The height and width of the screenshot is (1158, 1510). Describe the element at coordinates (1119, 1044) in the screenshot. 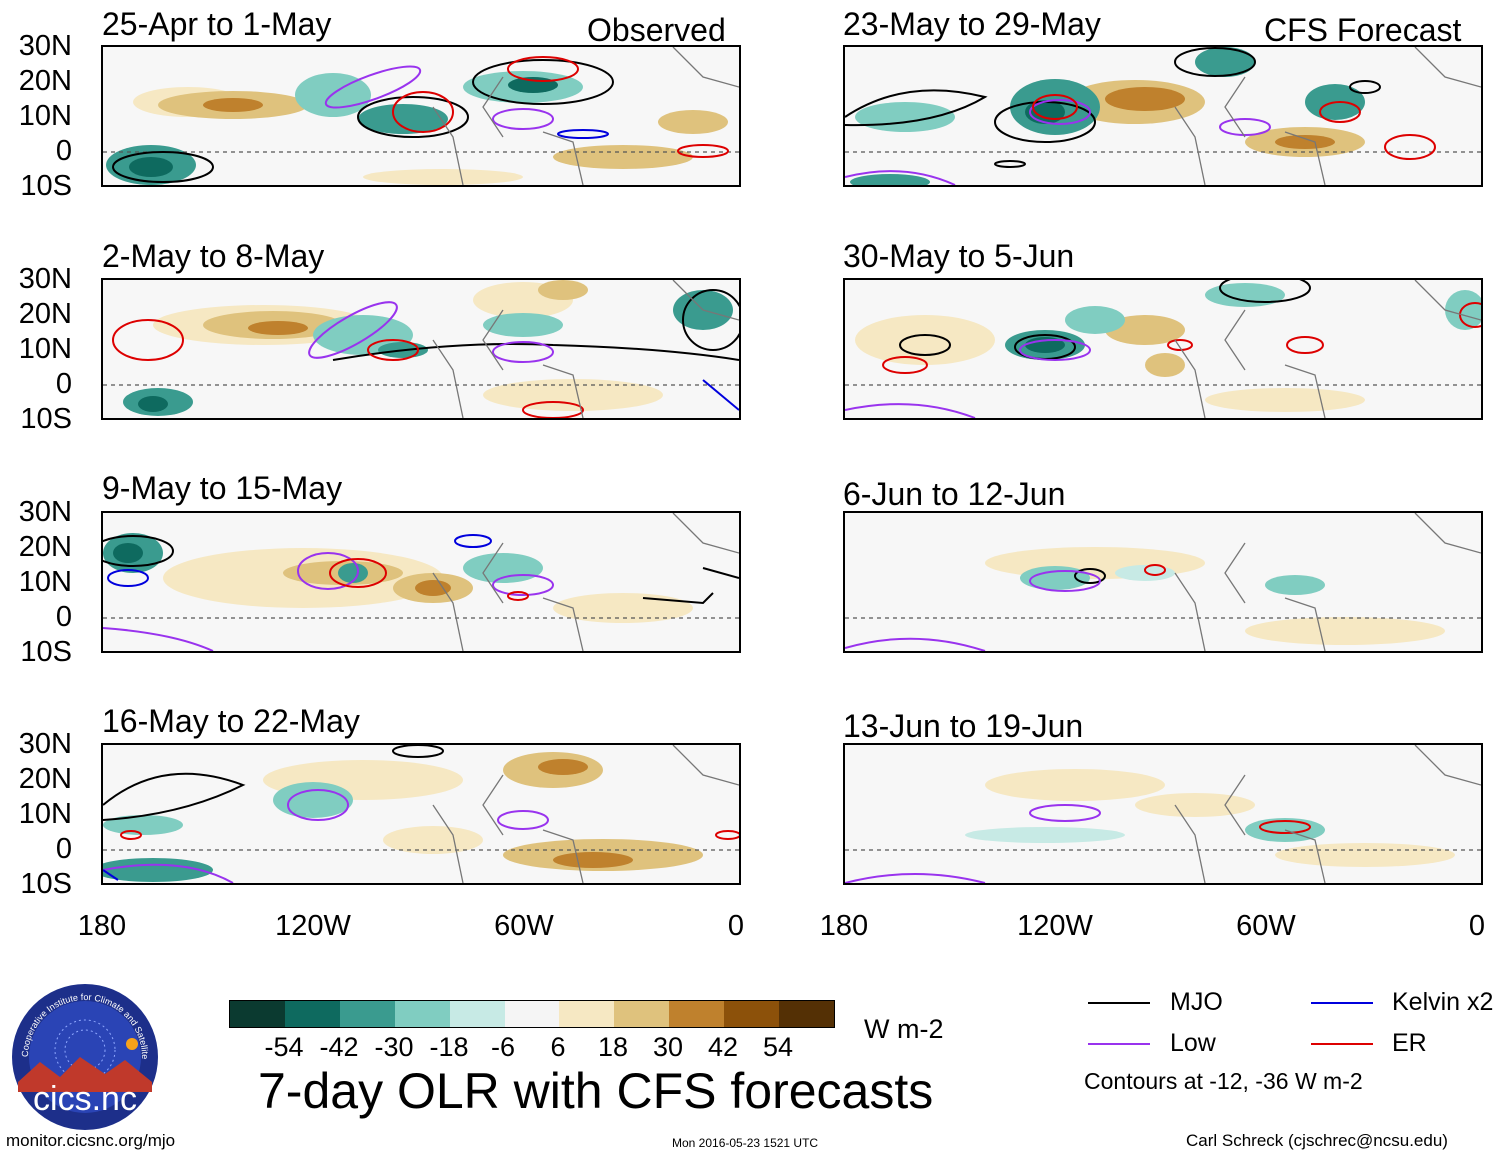

I see `legend-line-low` at that location.